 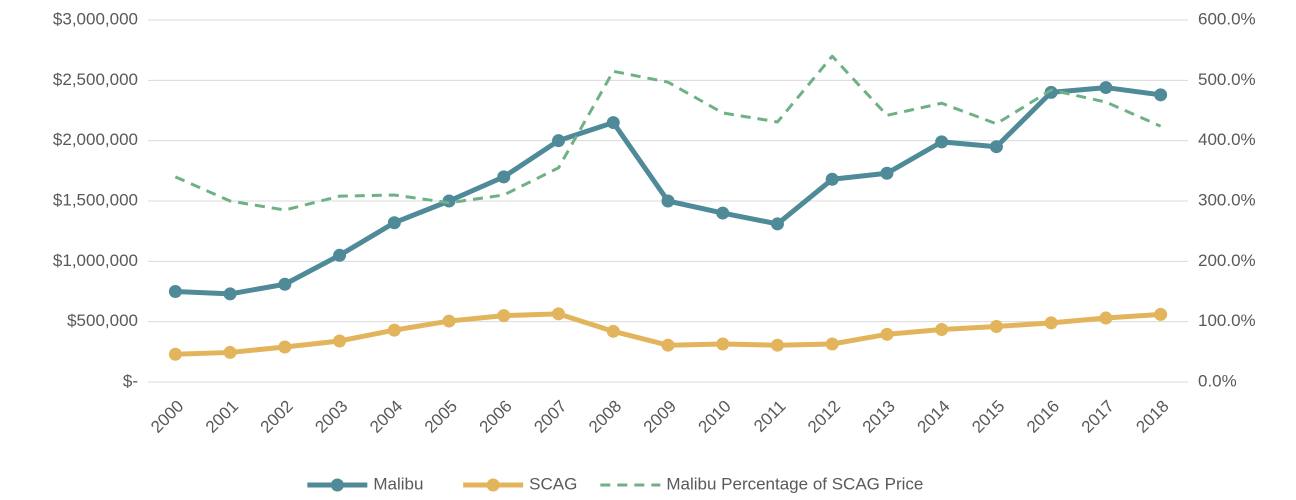 What do you see at coordinates (934, 417) in the screenshot?
I see `x-tick-label: 2014` at bounding box center [934, 417].